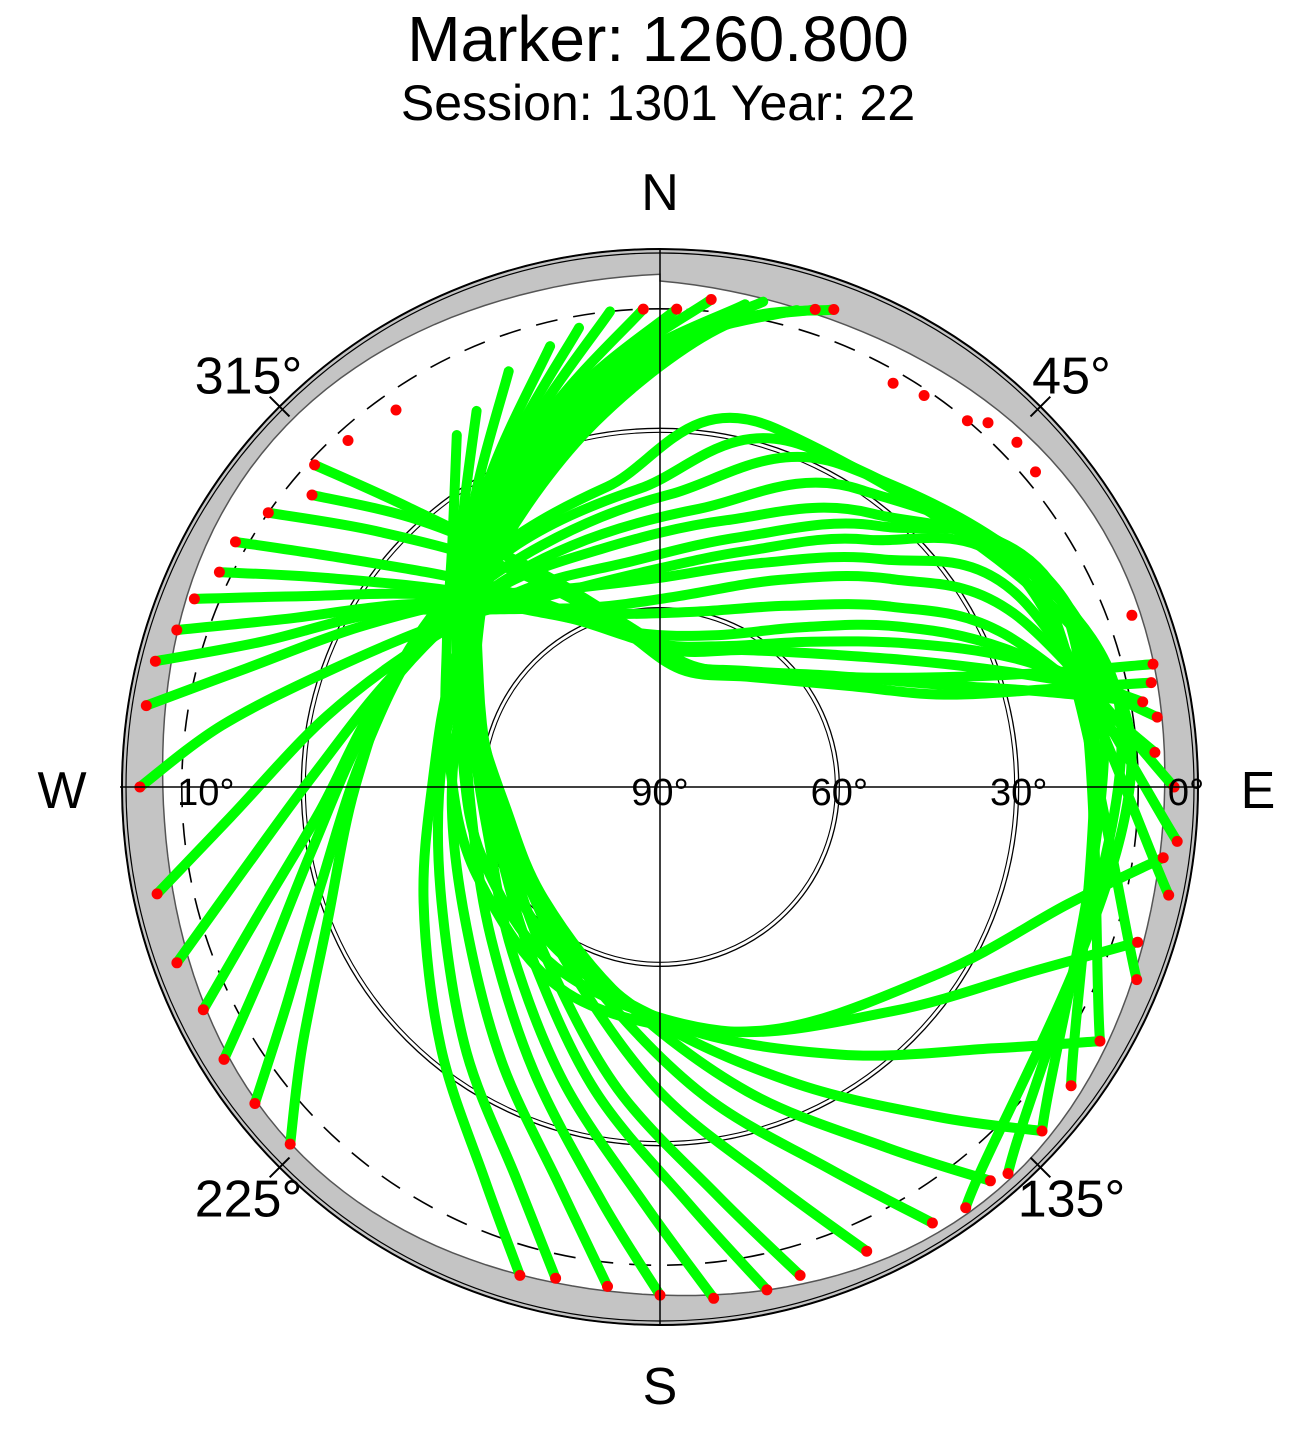  What do you see at coordinates (659, 793) in the screenshot?
I see `elevation-label-90: 90°` at bounding box center [659, 793].